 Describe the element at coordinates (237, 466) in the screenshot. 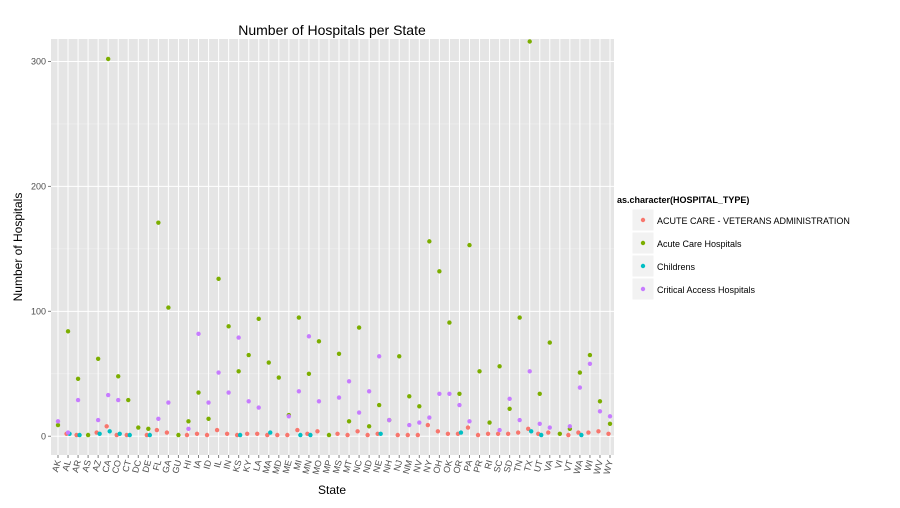

I see `x-tick-label: KS` at that location.